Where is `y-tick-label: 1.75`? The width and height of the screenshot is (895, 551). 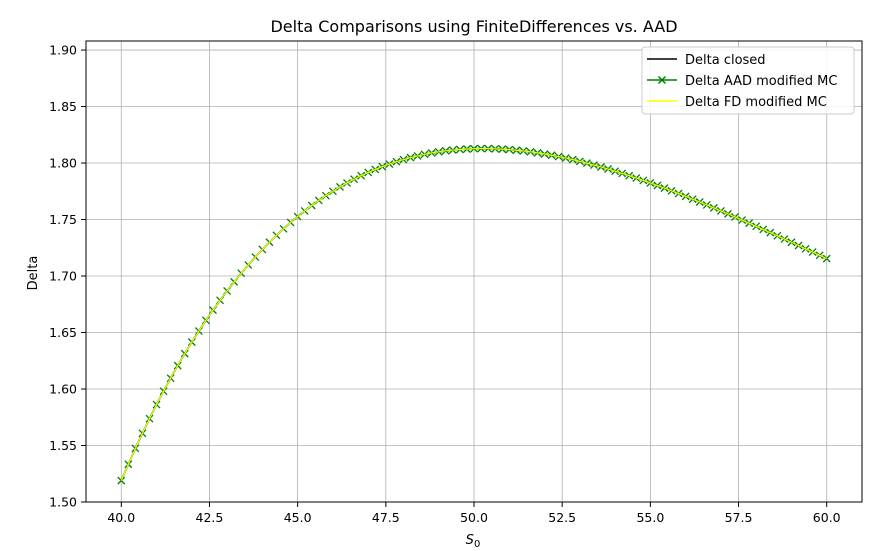
y-tick-label: 1.75 is located at coordinates (63, 219).